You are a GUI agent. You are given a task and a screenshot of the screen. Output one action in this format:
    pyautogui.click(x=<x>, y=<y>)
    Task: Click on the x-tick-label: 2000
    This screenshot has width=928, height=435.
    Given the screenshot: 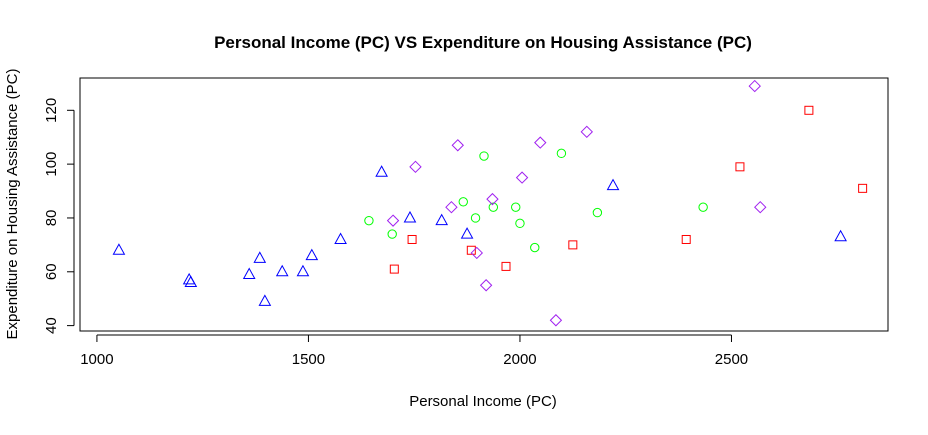 What is the action you would take?
    pyautogui.click(x=519, y=359)
    